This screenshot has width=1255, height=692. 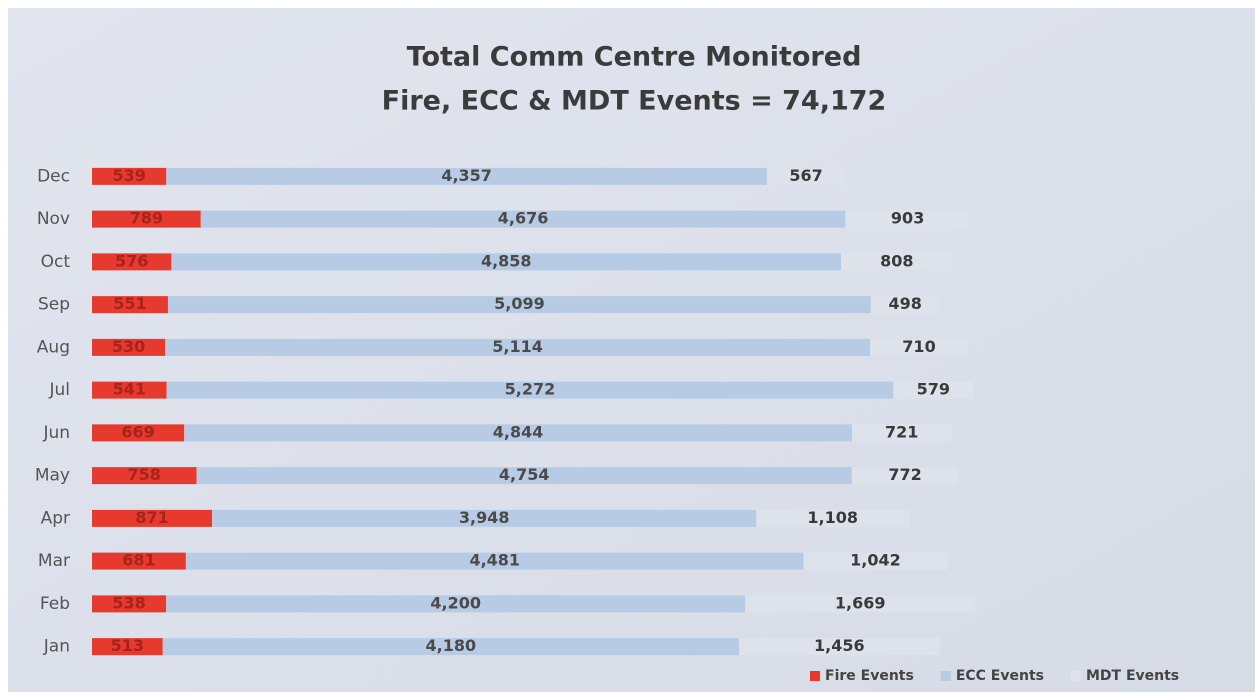 I want to click on data-label: 4,858, so click(x=506, y=260).